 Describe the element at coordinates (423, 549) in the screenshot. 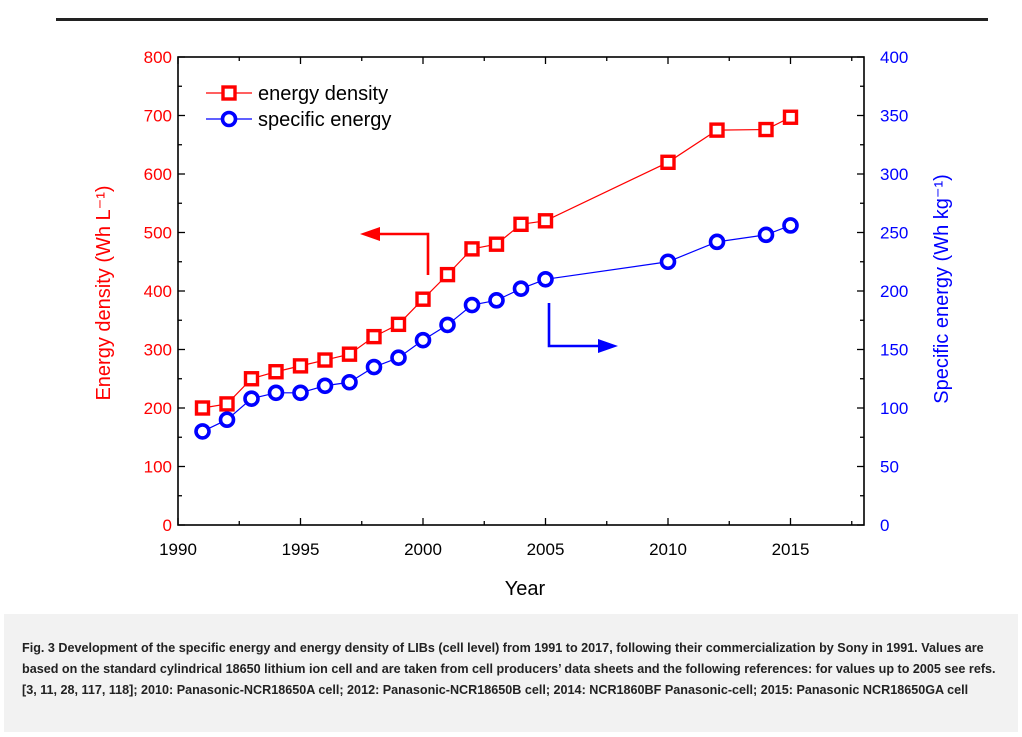

I see `x-tick-label: 2000` at that location.